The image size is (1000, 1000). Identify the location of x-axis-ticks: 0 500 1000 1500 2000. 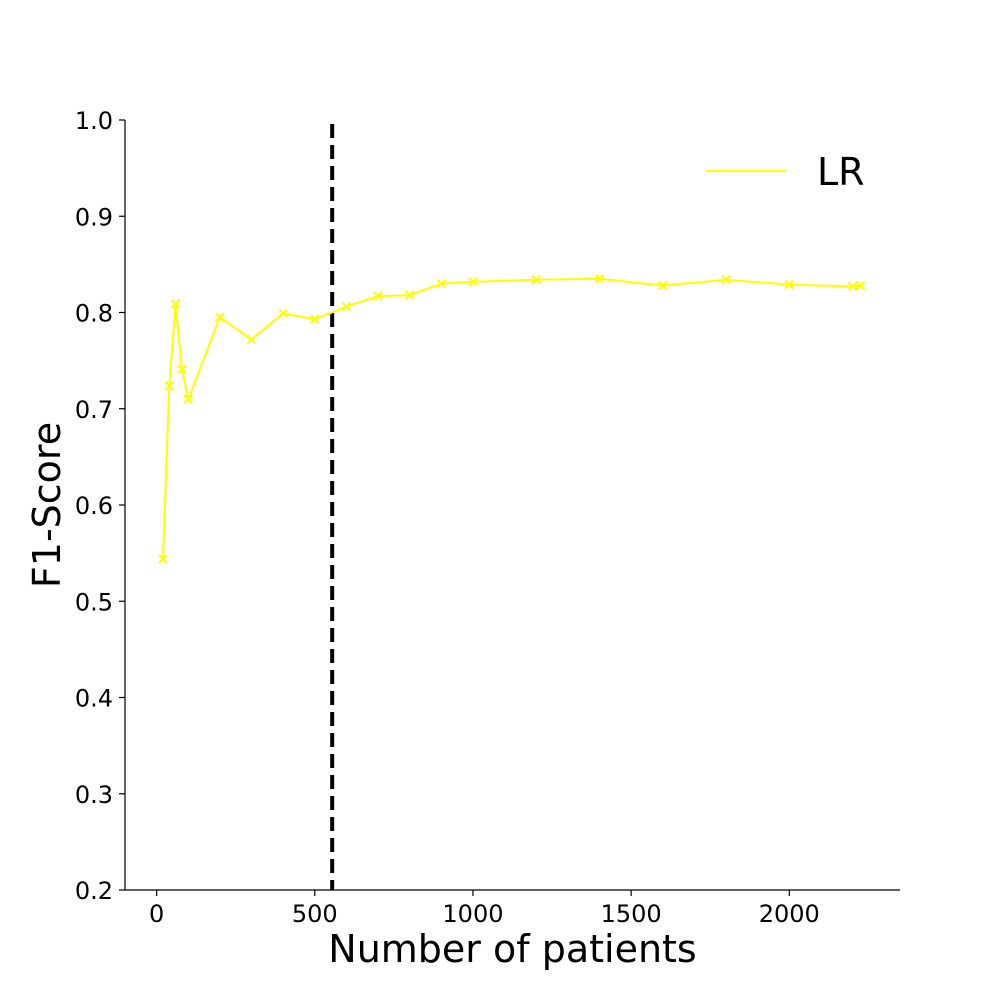
(484, 909).